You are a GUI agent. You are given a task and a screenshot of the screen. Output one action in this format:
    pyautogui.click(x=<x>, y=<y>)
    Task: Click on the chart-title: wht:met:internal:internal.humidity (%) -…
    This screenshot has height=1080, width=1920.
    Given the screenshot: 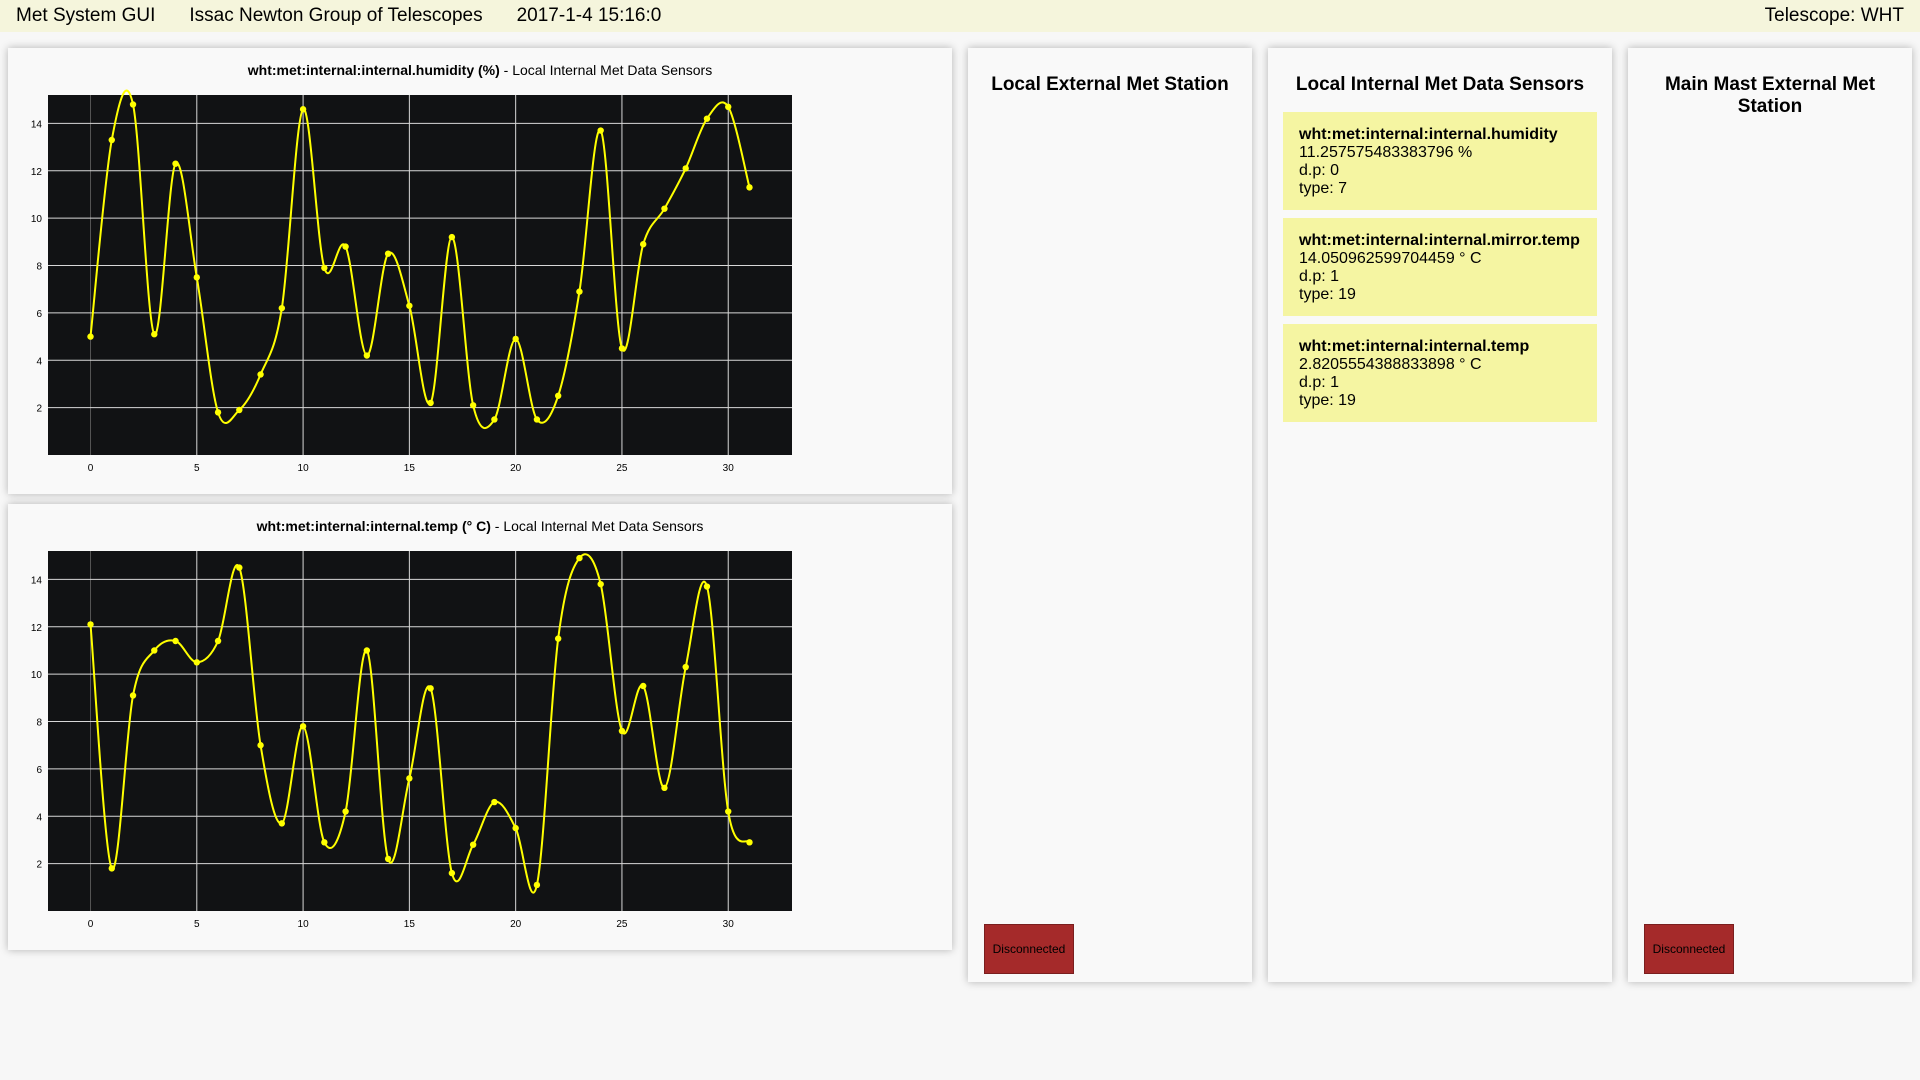 What is the action you would take?
    pyautogui.click(x=480, y=70)
    